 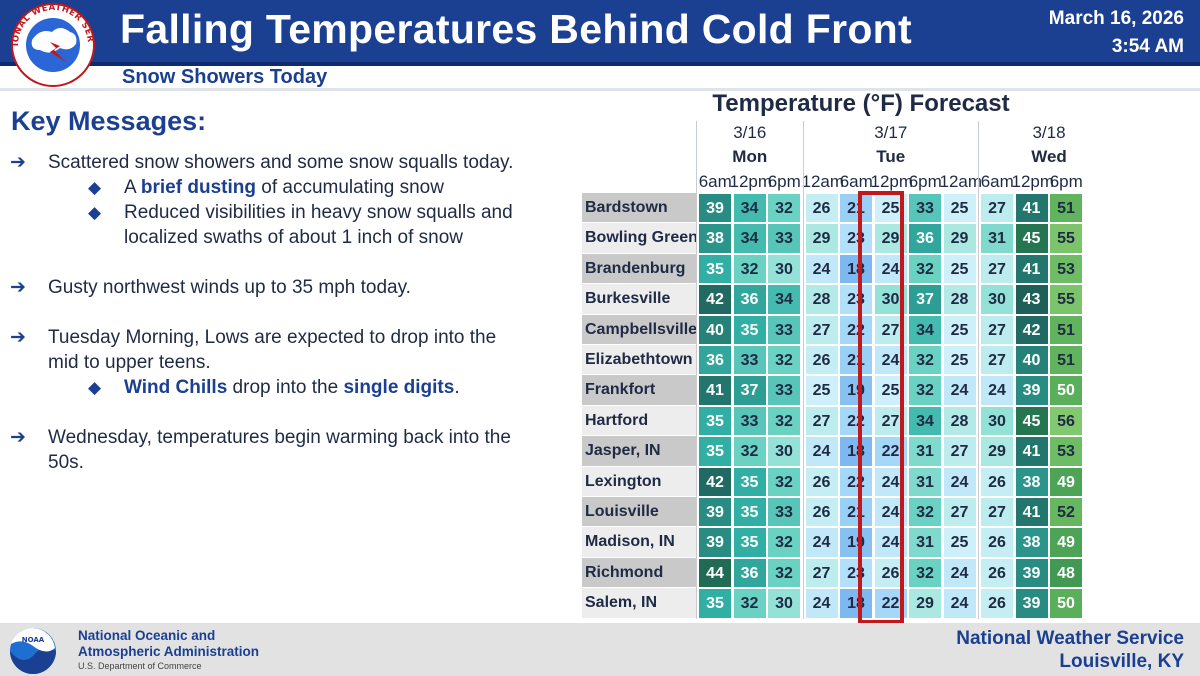 I want to click on temperature-cell: 49, so click(x=1066, y=481).